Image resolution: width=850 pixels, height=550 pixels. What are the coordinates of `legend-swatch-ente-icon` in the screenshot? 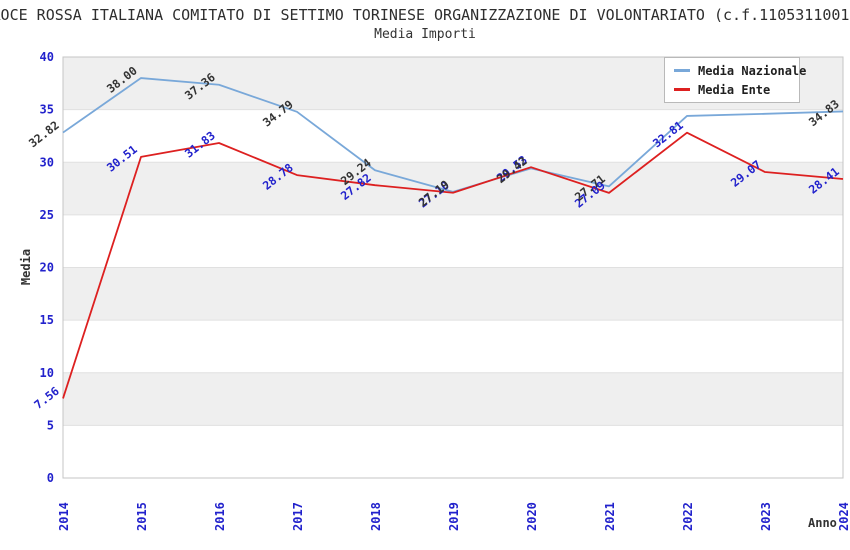 It's located at (682, 89).